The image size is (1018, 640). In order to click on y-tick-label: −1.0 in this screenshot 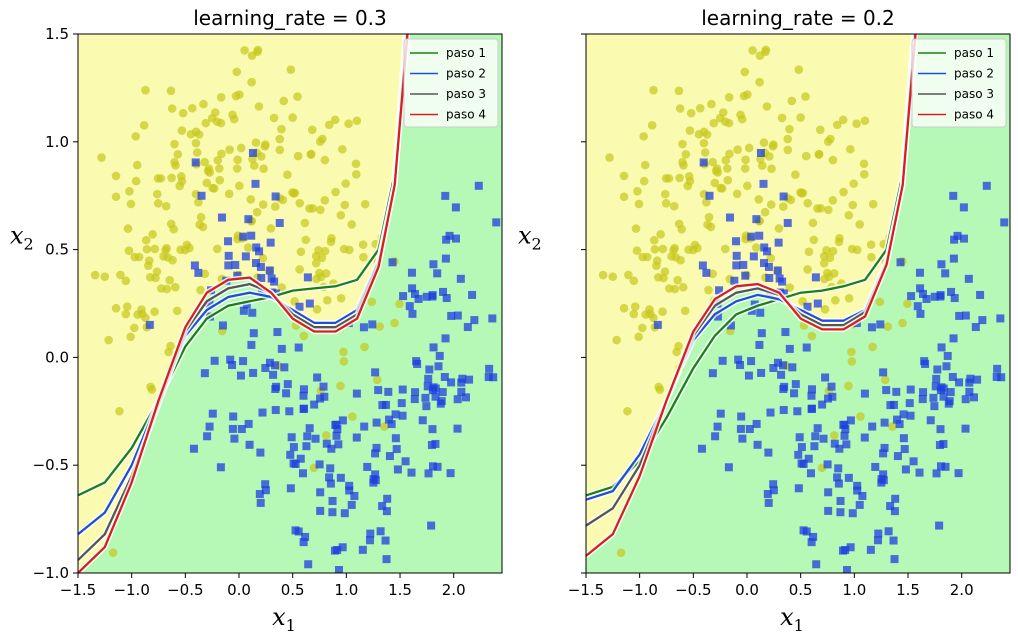, I will do `click(51, 573)`.